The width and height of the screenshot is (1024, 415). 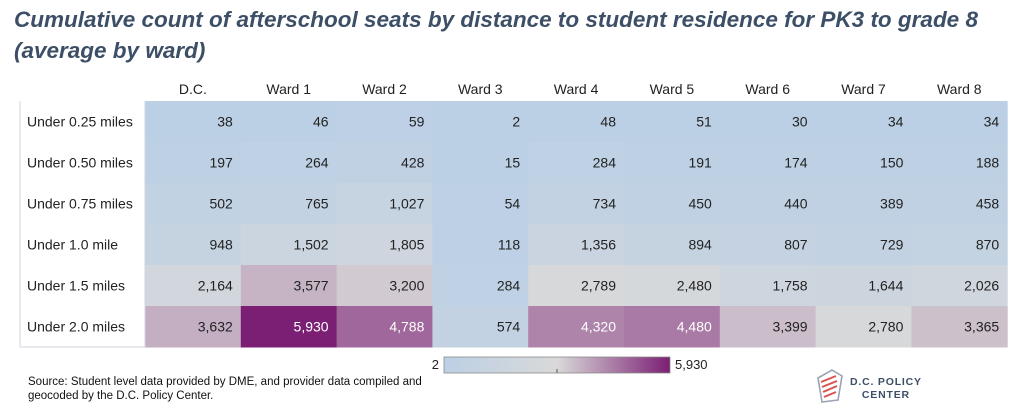 I want to click on cell-value: 2, so click(x=516, y=122).